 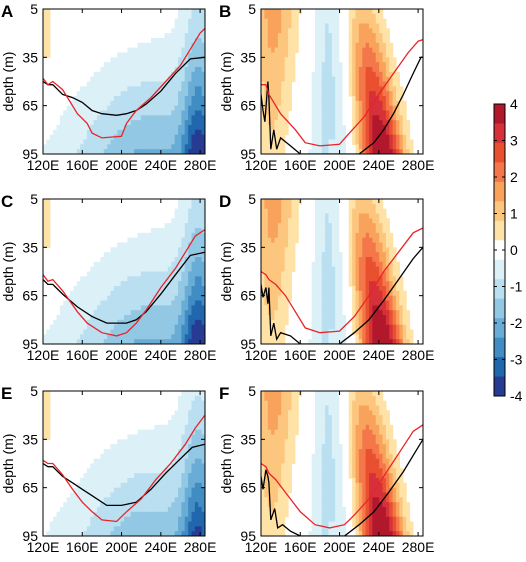 What do you see at coordinates (7, 11) in the screenshot?
I see `panel-letter: A` at bounding box center [7, 11].